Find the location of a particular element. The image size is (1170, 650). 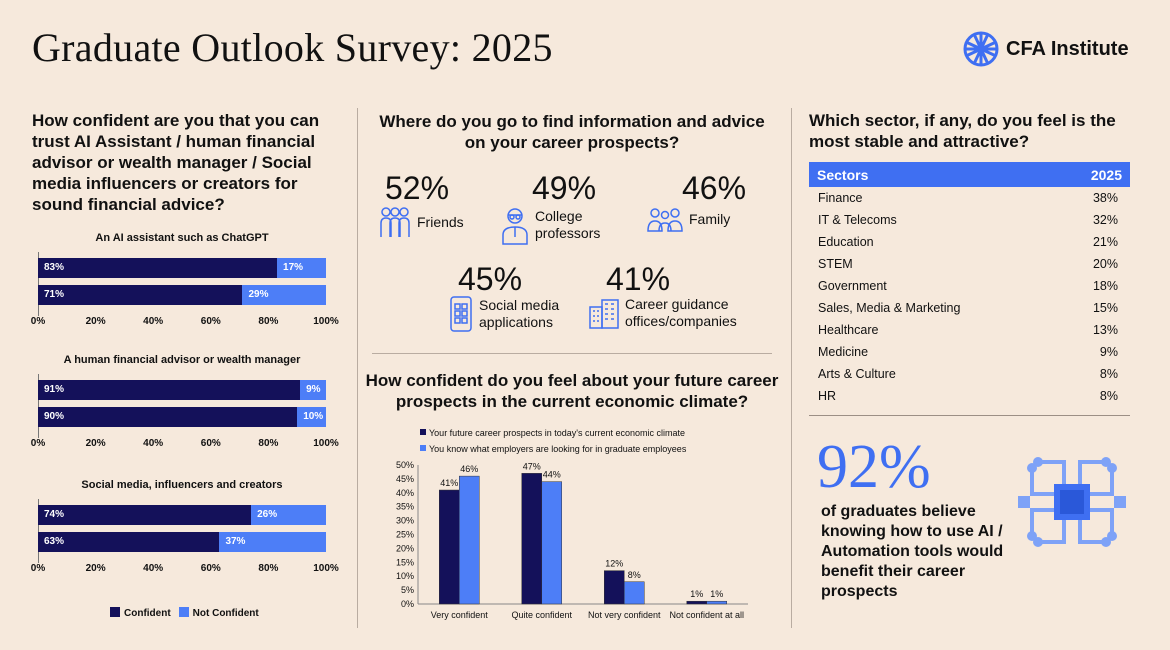

legend-swatch-not-confident is located at coordinates (183, 612).